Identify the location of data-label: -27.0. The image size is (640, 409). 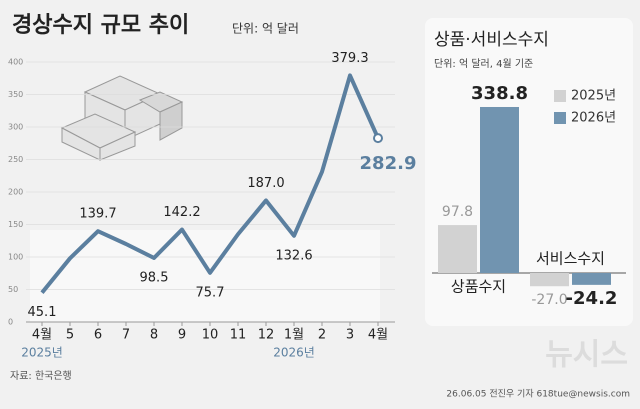
(549, 300).